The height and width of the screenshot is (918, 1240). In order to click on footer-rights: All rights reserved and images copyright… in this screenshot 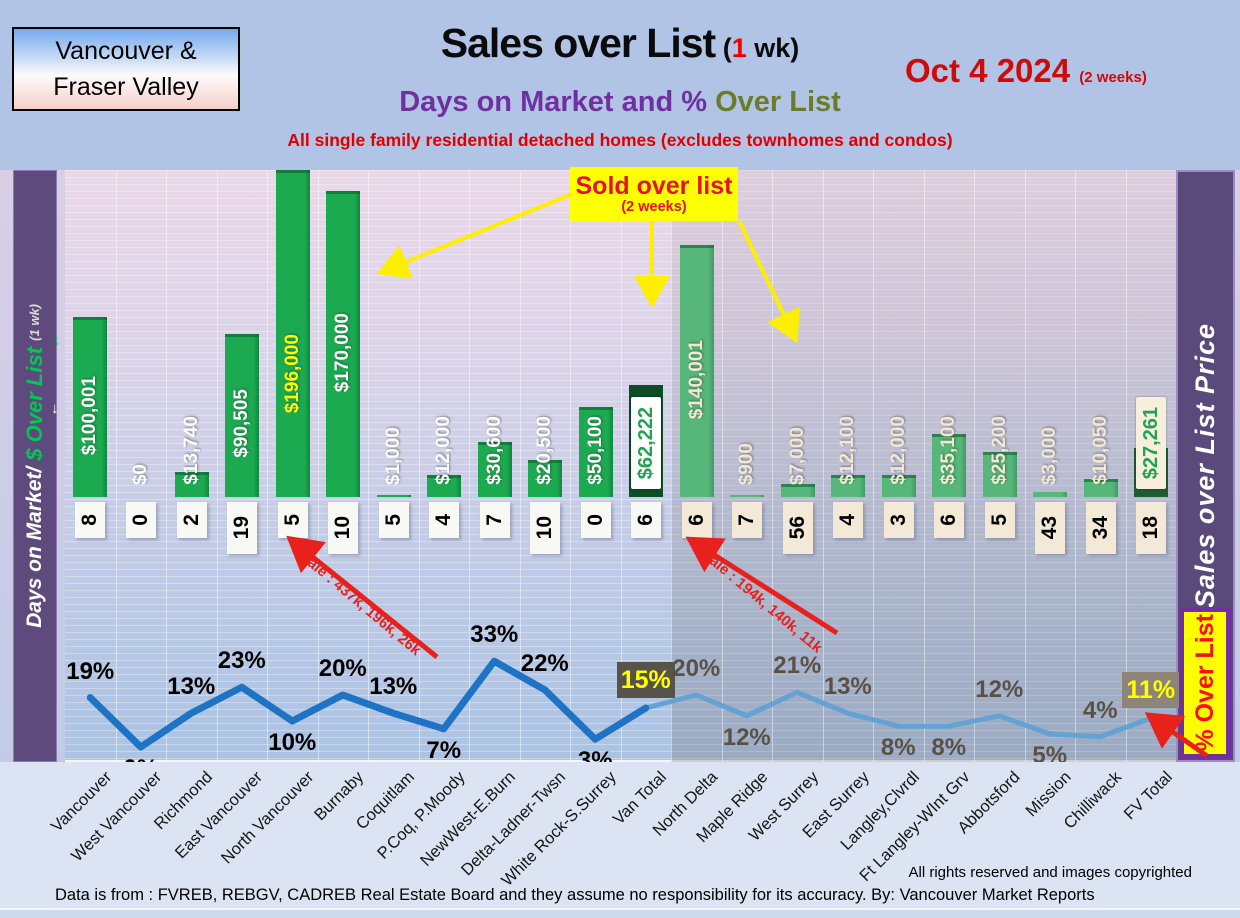, I will do `click(1050, 872)`.